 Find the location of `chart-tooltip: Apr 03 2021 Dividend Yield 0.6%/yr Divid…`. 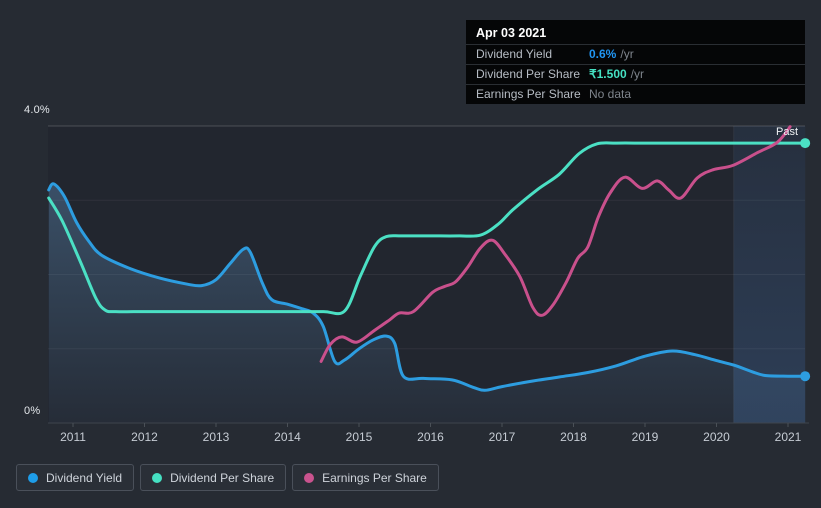

chart-tooltip: Apr 03 2021 Dividend Yield 0.6%/yr Divid… is located at coordinates (635, 62).